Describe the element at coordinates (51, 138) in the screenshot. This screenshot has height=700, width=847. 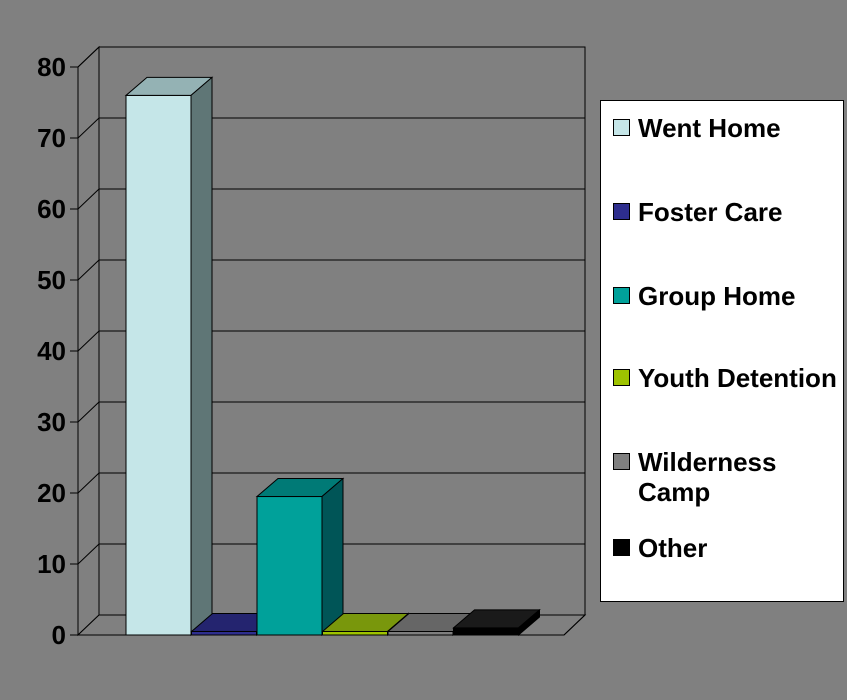
I see `y-tick-label: 70` at that location.